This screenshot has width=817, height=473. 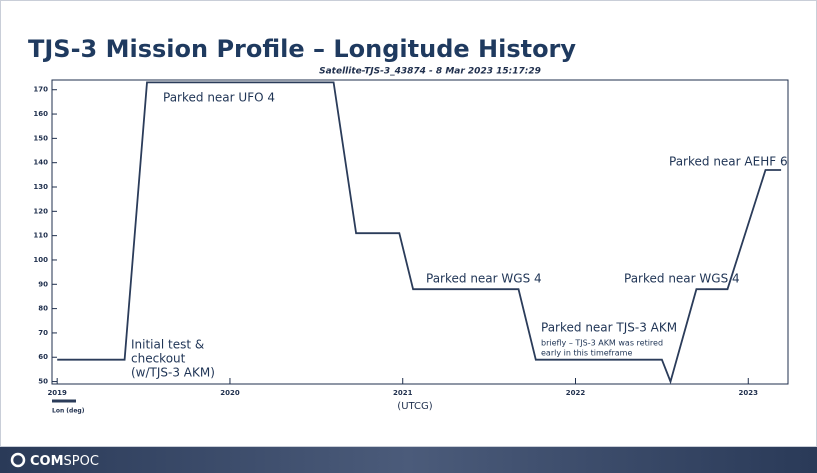 What do you see at coordinates (47, 461) in the screenshot?
I see `logo-bold: COM` at bounding box center [47, 461].